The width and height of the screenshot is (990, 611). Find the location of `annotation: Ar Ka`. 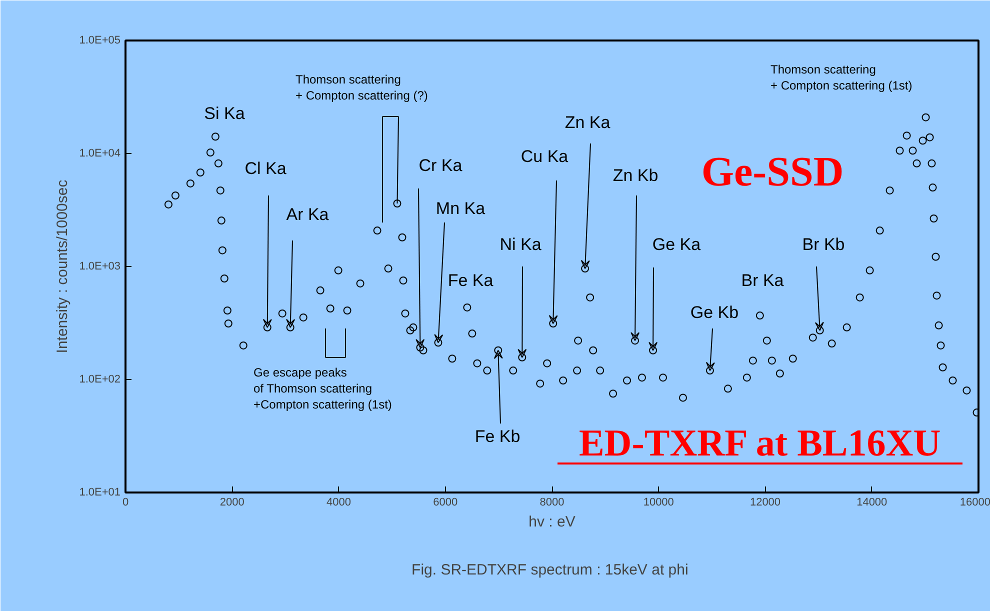

annotation: Ar Ka is located at coordinates (308, 214).